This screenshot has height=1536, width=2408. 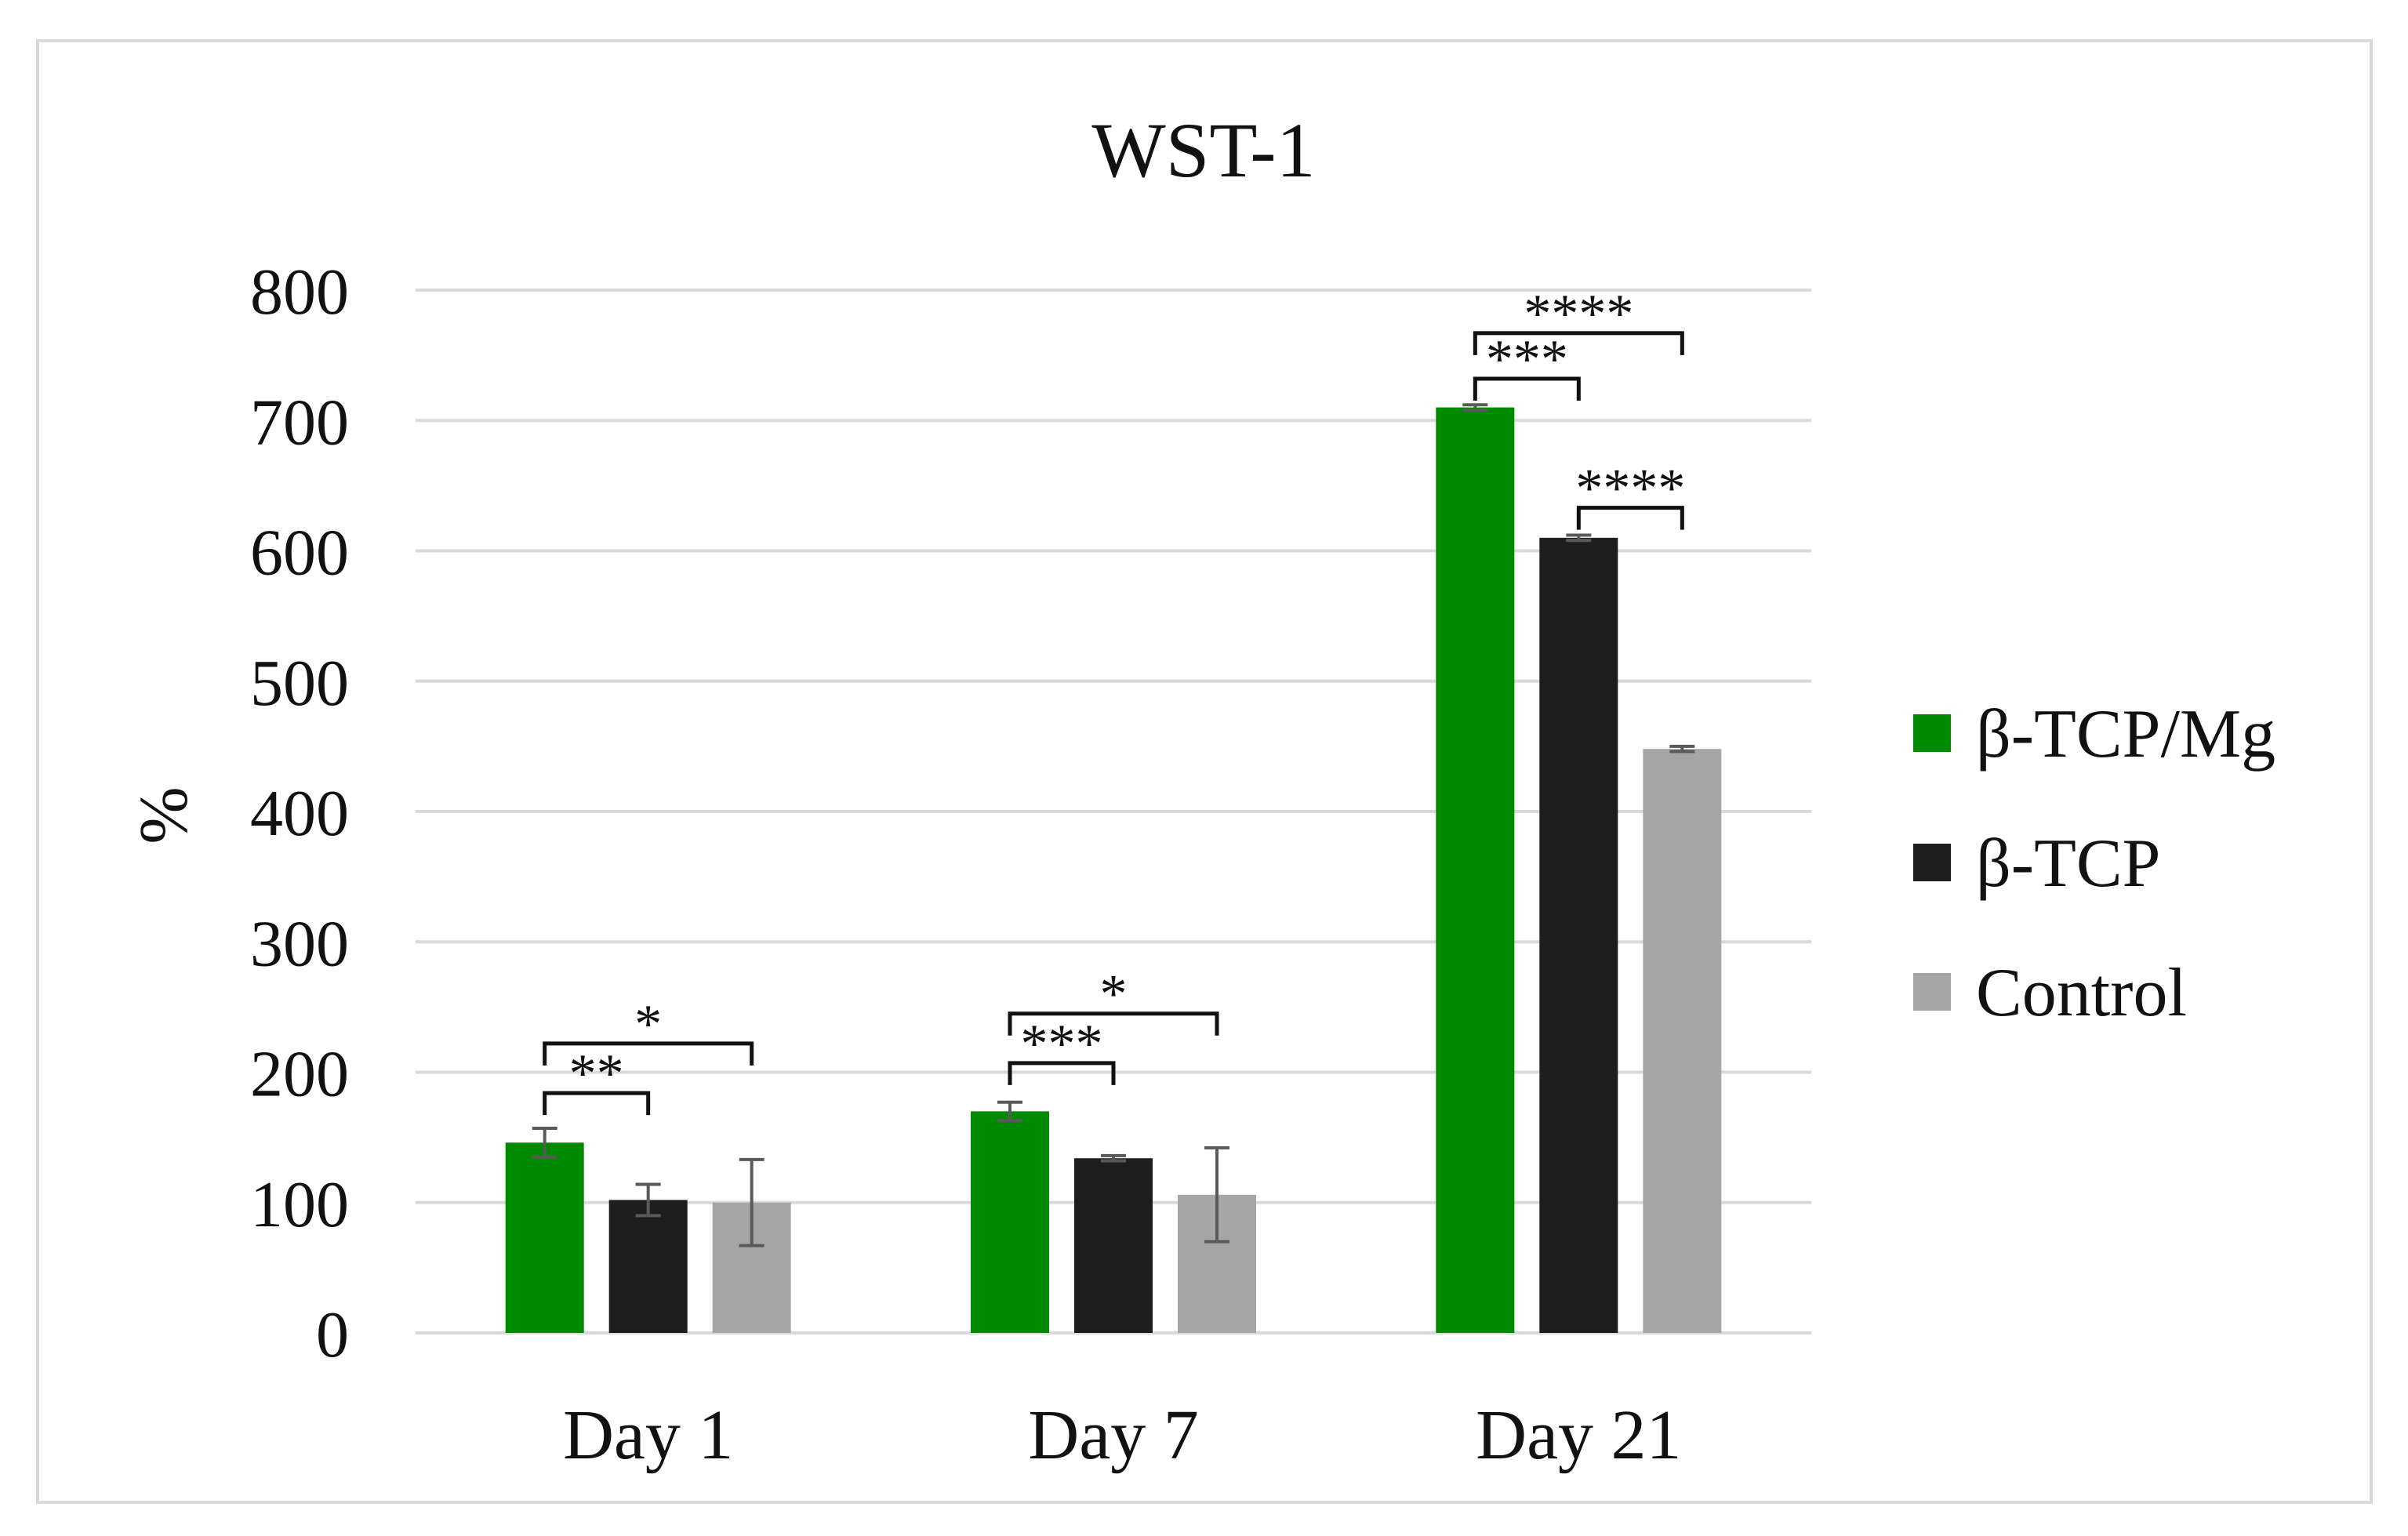 What do you see at coordinates (1203, 150) in the screenshot?
I see `chart-title: WST-1` at bounding box center [1203, 150].